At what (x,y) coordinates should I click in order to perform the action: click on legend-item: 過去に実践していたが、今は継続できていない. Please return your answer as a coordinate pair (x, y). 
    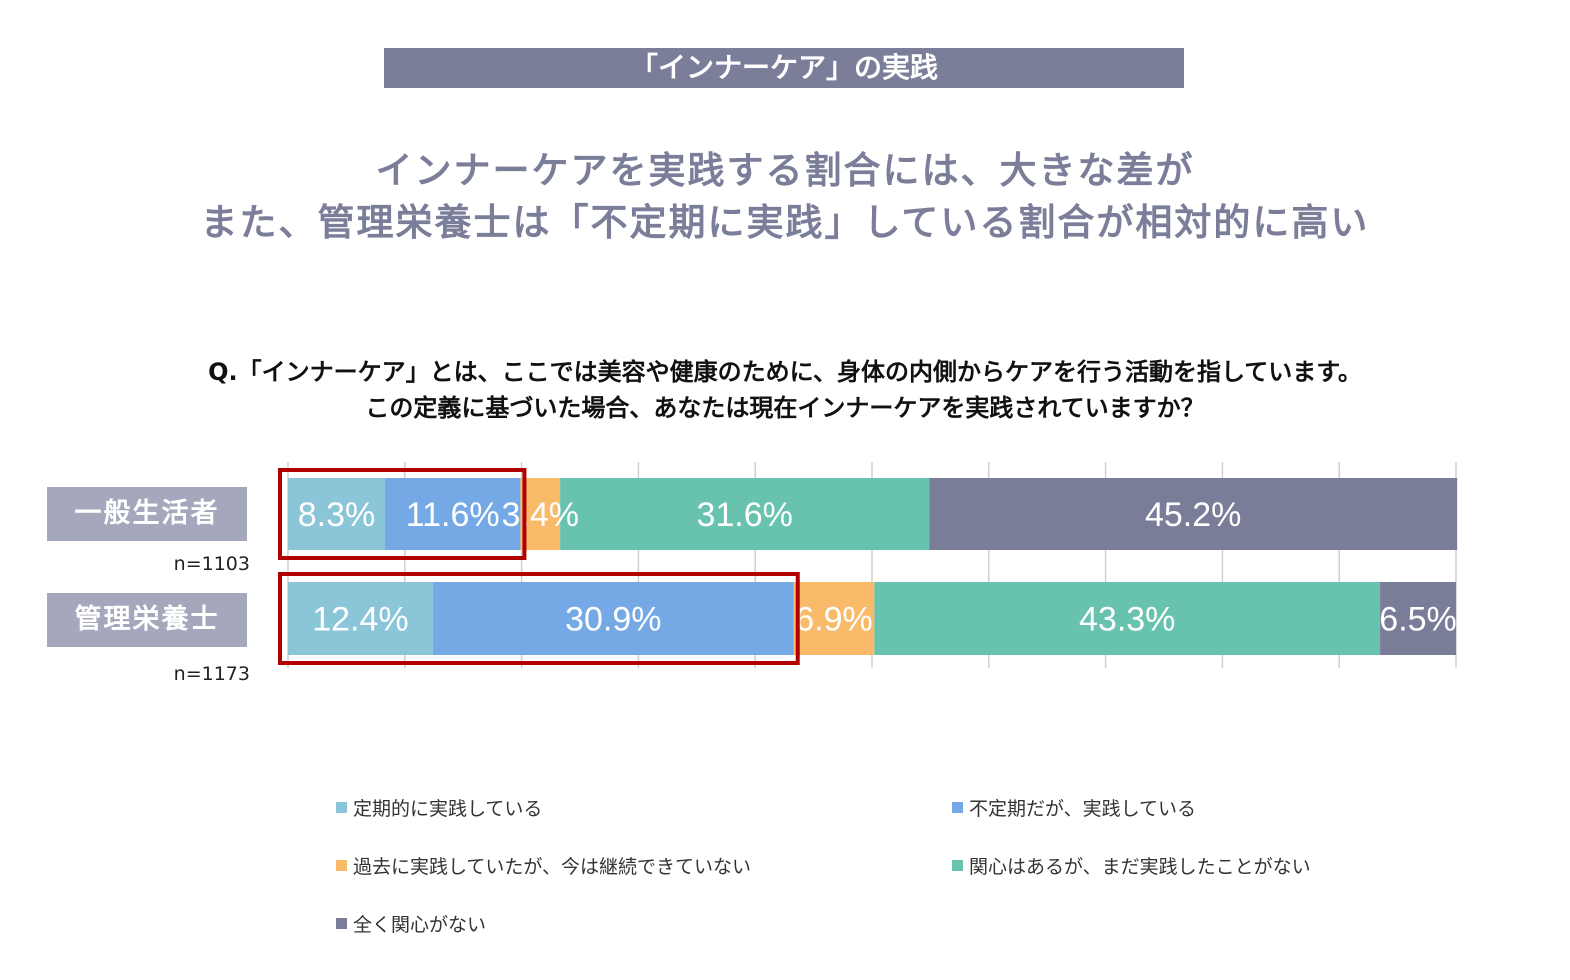
    Looking at the image, I should click on (543, 865).